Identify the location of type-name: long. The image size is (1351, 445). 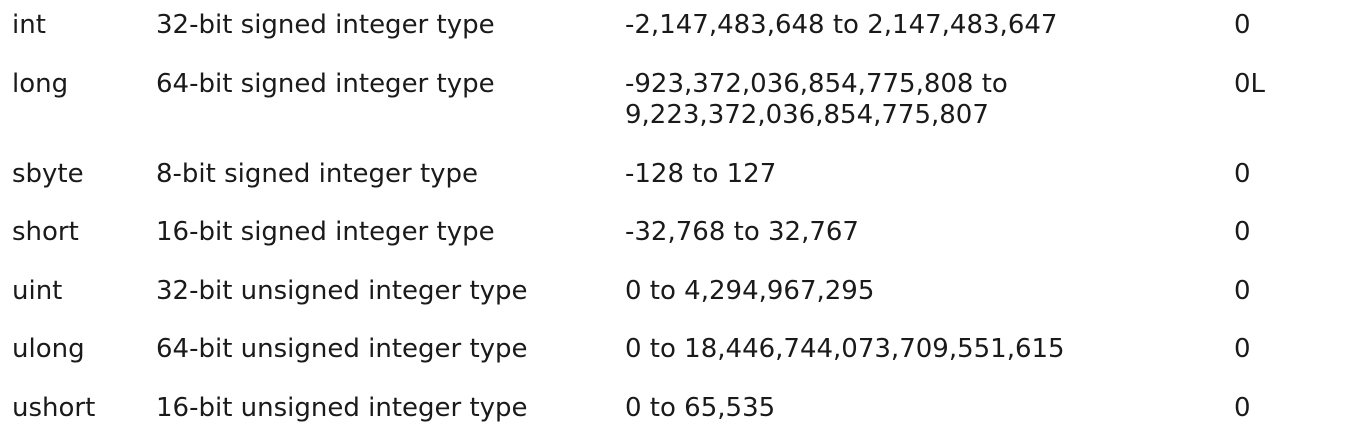
(40, 84).